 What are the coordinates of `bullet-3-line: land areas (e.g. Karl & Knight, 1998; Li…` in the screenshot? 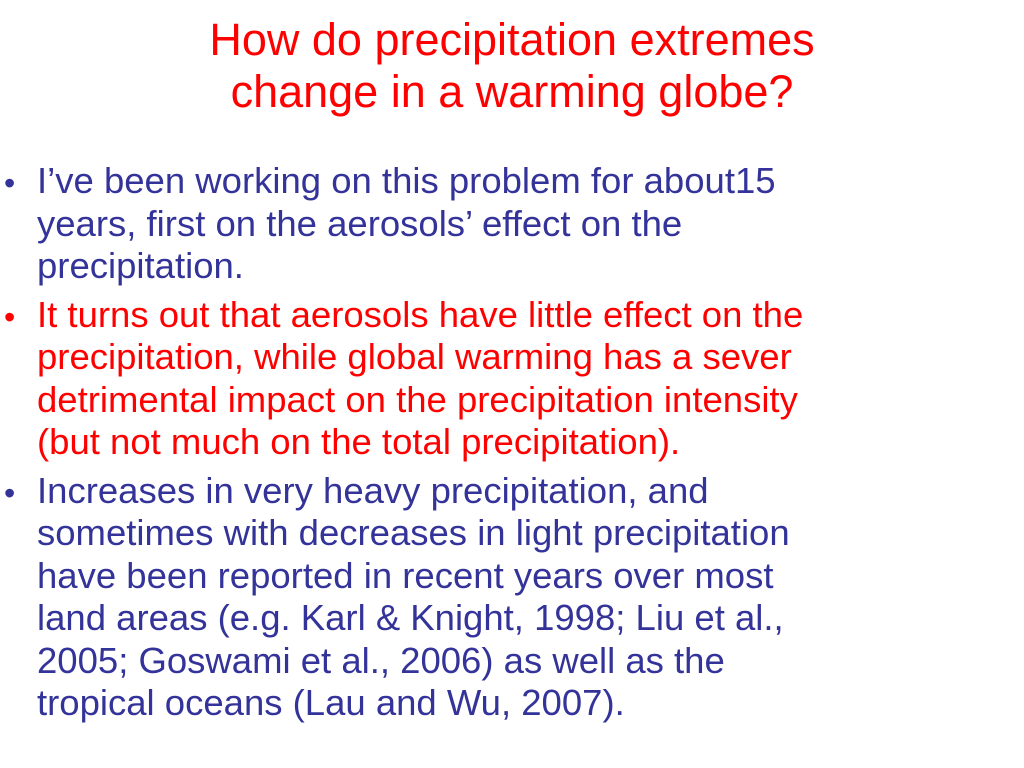 It's located at (410, 617).